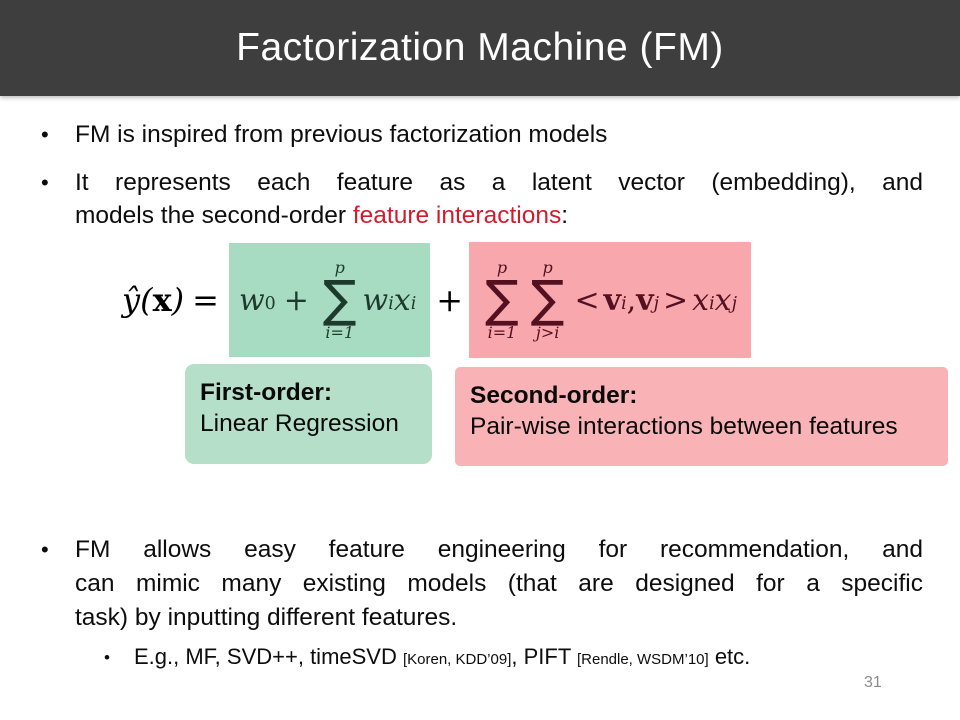 This screenshot has height=720, width=960. Describe the element at coordinates (502, 332) in the screenshot. I see `sum-2-lower-limit: i=1` at that location.